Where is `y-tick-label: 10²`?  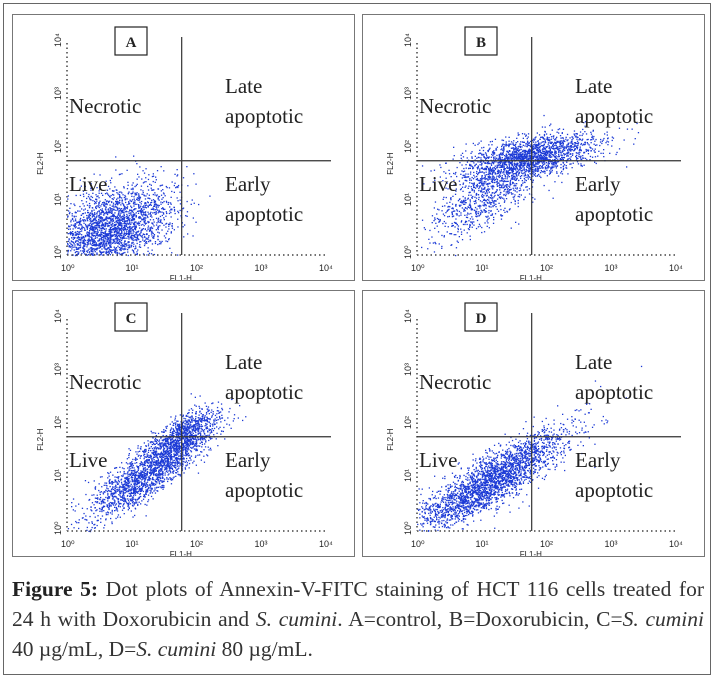
y-tick-label: 10² is located at coordinates (58, 146).